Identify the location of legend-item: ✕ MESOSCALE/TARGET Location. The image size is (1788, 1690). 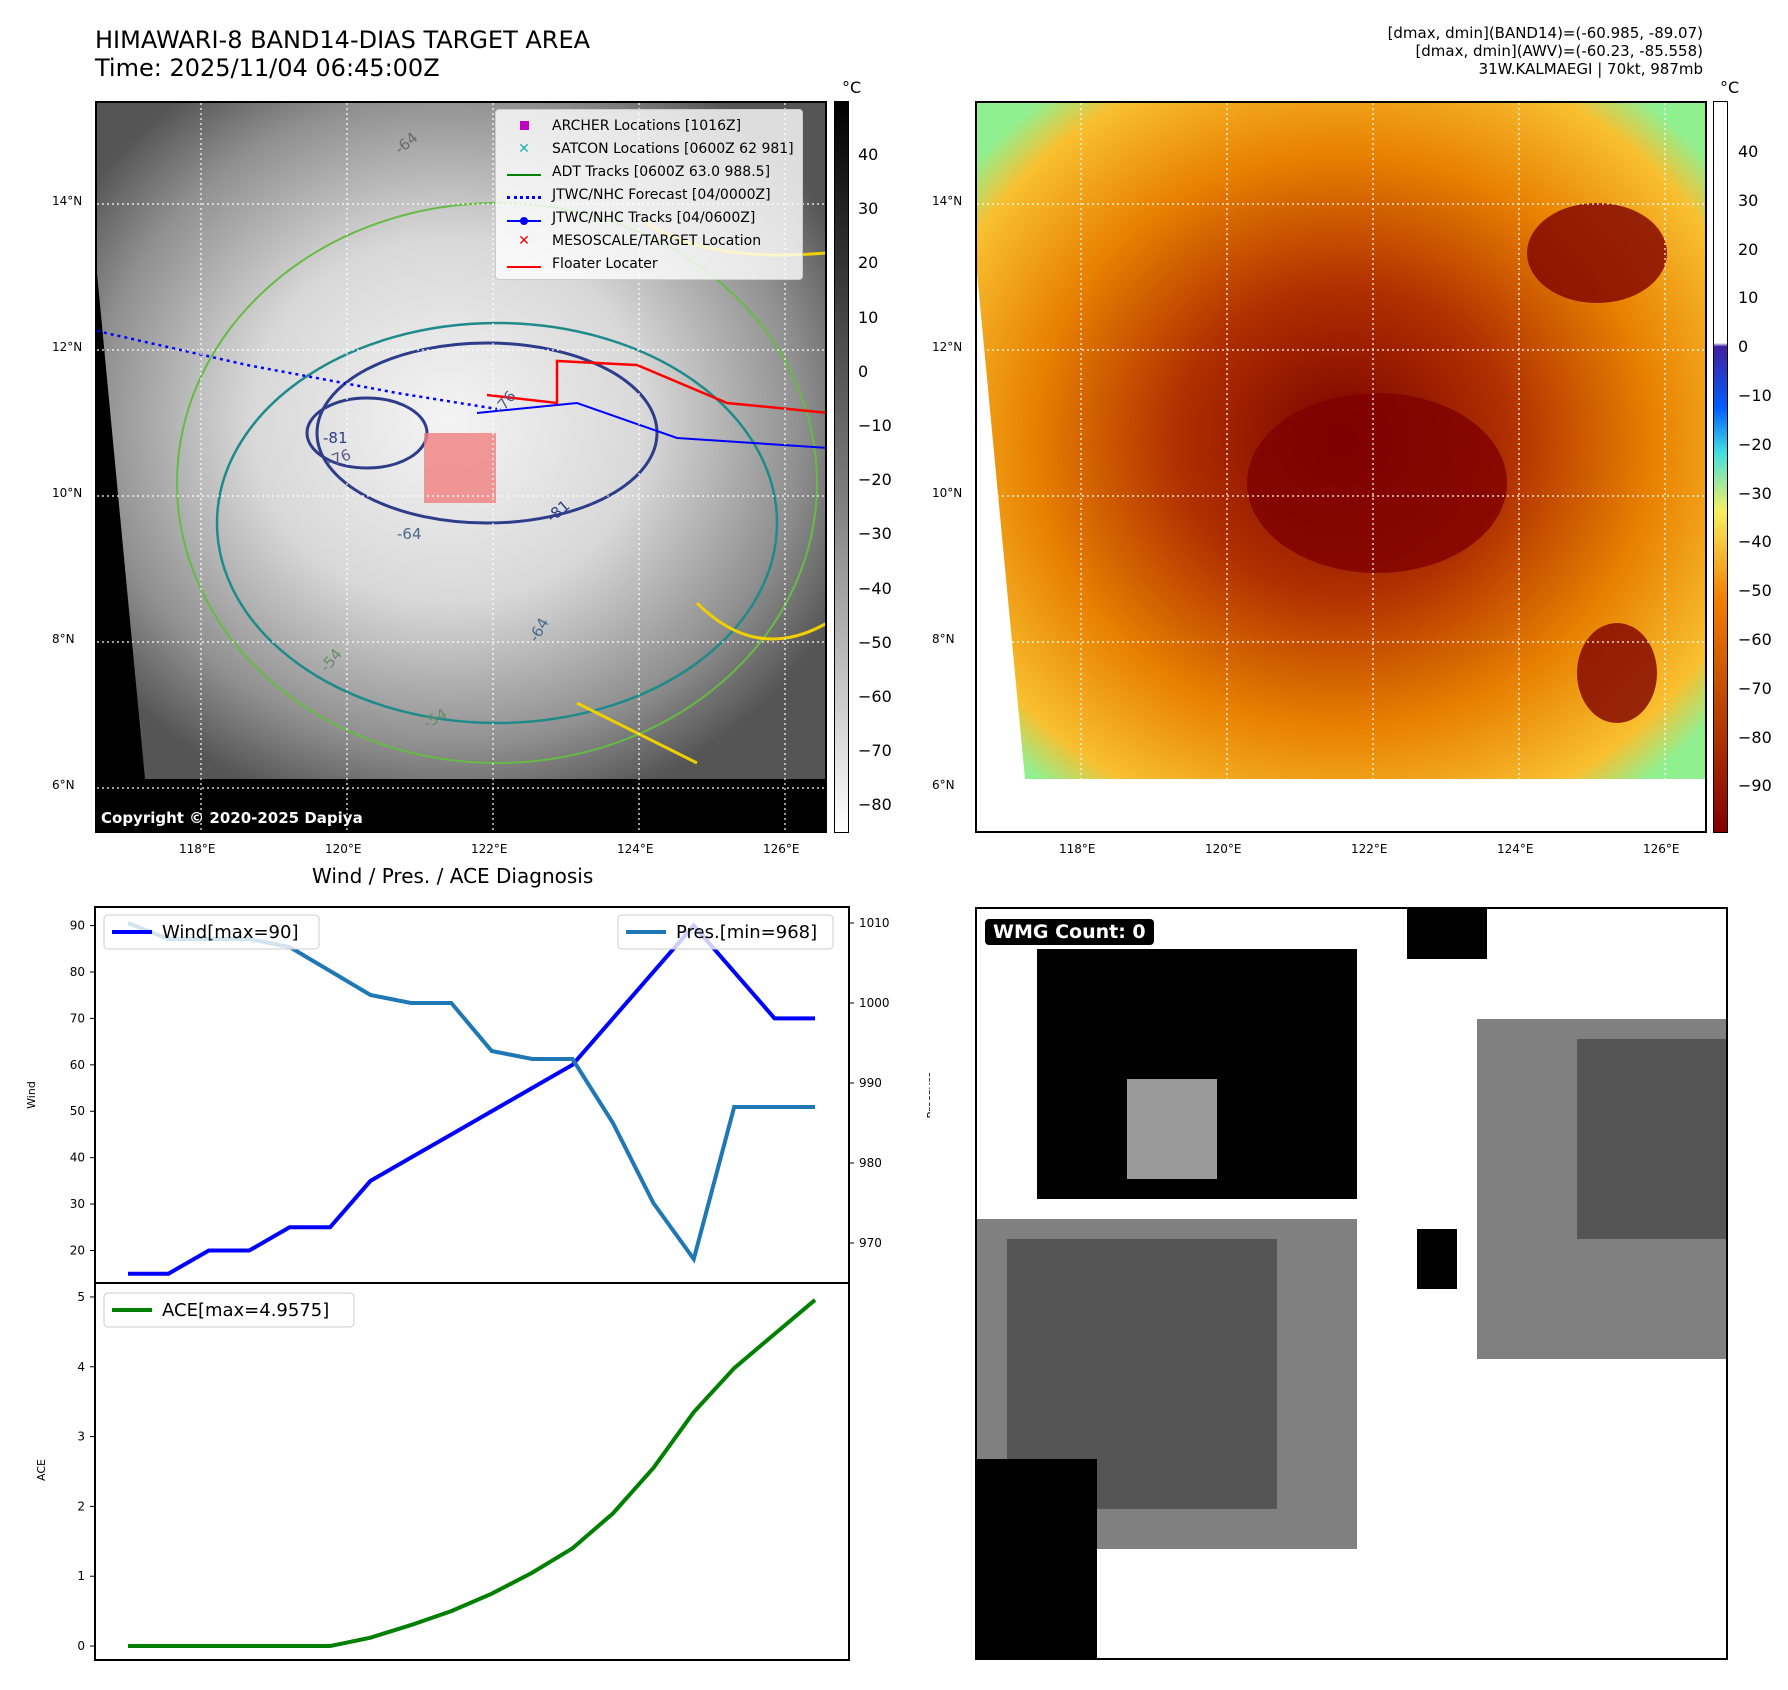
(649, 240).